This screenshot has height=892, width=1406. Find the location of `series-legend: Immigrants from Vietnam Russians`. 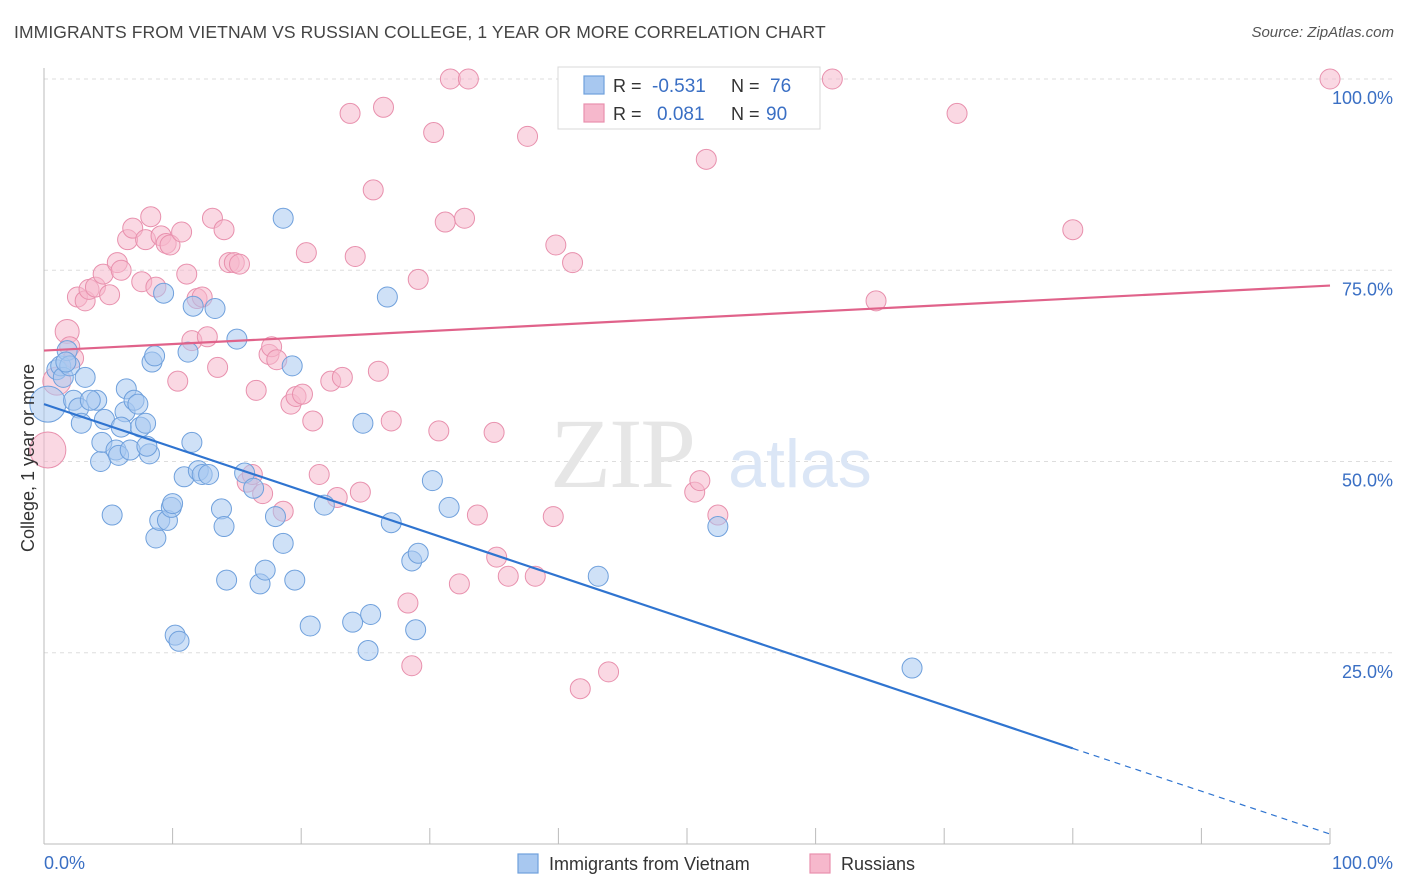

series-legend: Immigrants from Vietnam Russians is located at coordinates (716, 863).